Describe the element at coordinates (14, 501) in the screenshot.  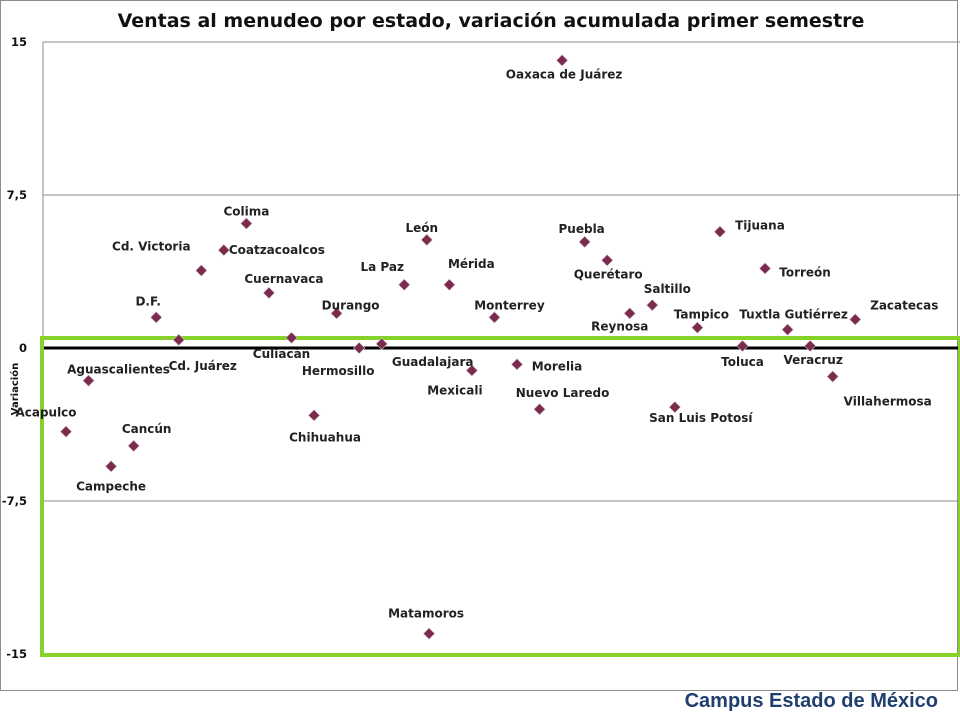
I see `y-tick-label: -7,5` at that location.